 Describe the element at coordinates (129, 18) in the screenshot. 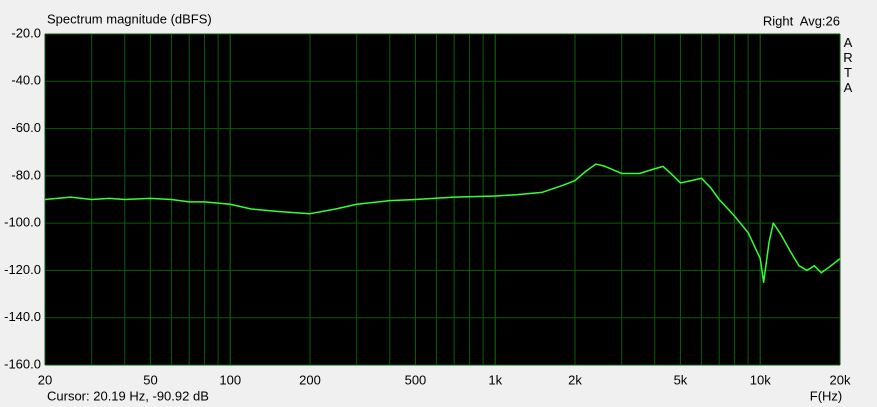

I see `chart-title: Spectrum magnitude (dBFS)` at that location.